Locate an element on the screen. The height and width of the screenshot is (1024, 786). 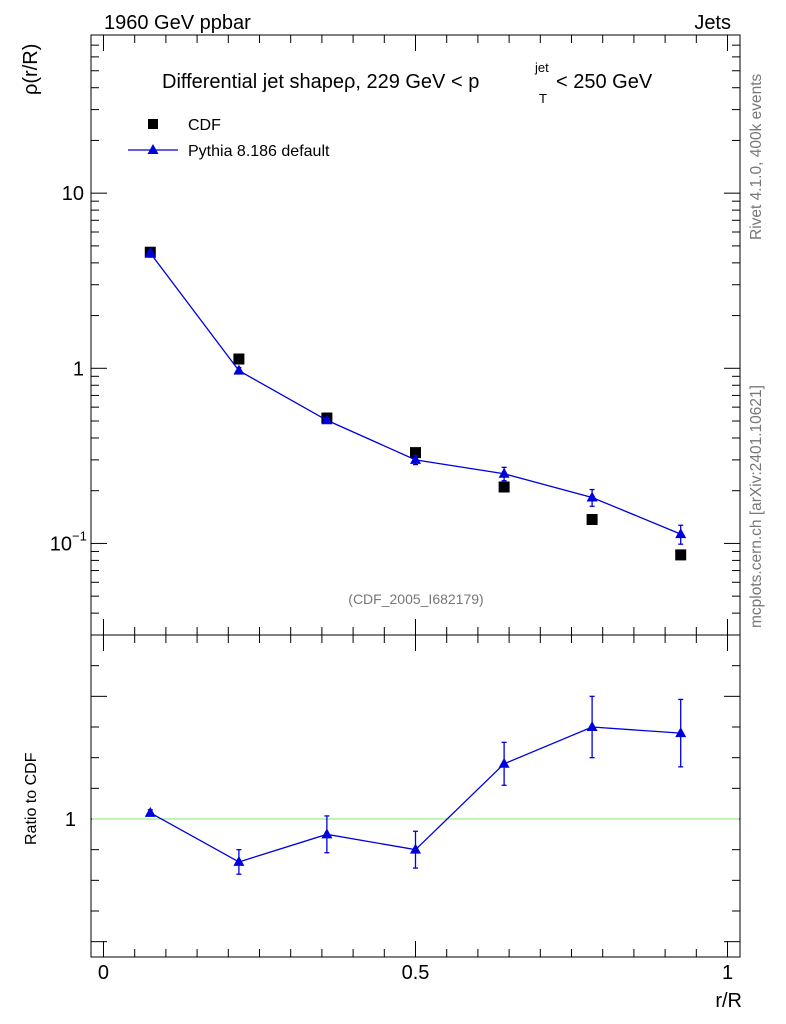
title-main-text: Differential jet shapeρ, 229 GeV < p is located at coordinates (320, 82).